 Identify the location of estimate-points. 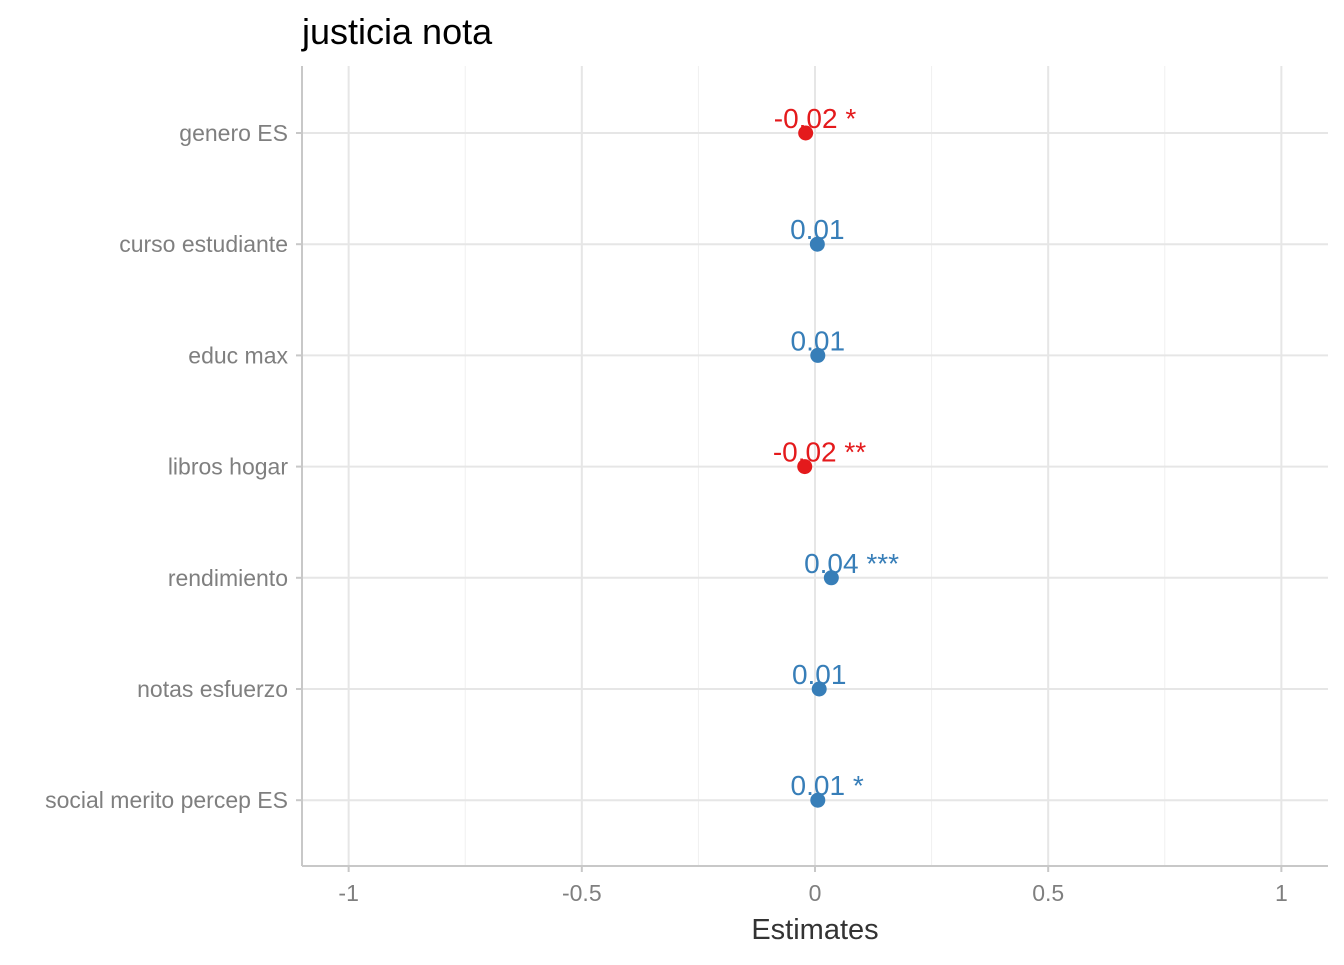
(818, 466).